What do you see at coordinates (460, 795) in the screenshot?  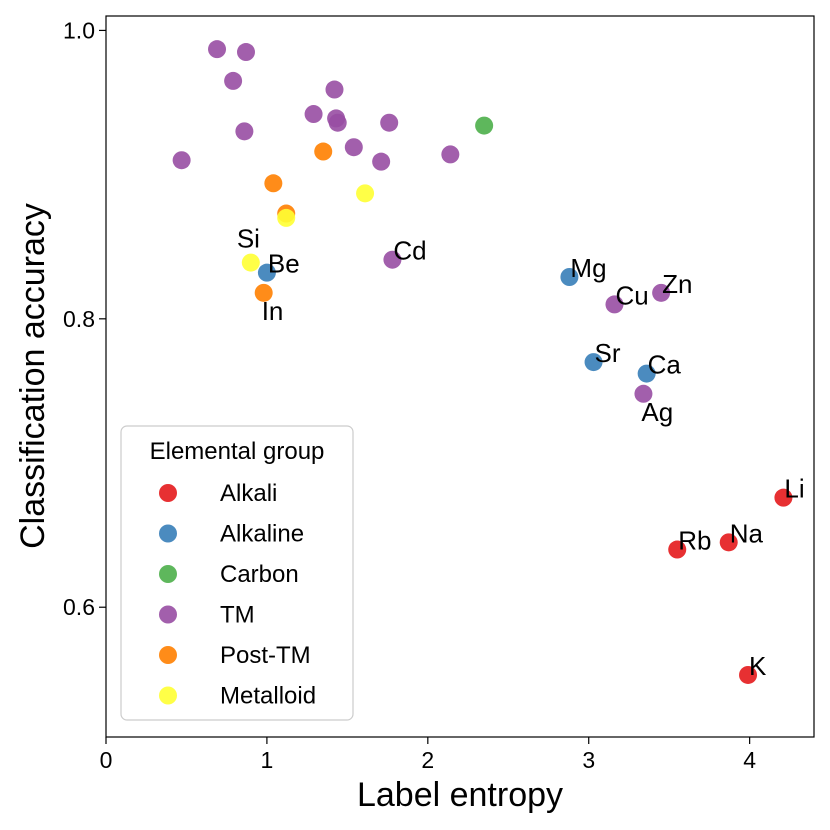 I see `x-axis-title: Label entropy` at bounding box center [460, 795].